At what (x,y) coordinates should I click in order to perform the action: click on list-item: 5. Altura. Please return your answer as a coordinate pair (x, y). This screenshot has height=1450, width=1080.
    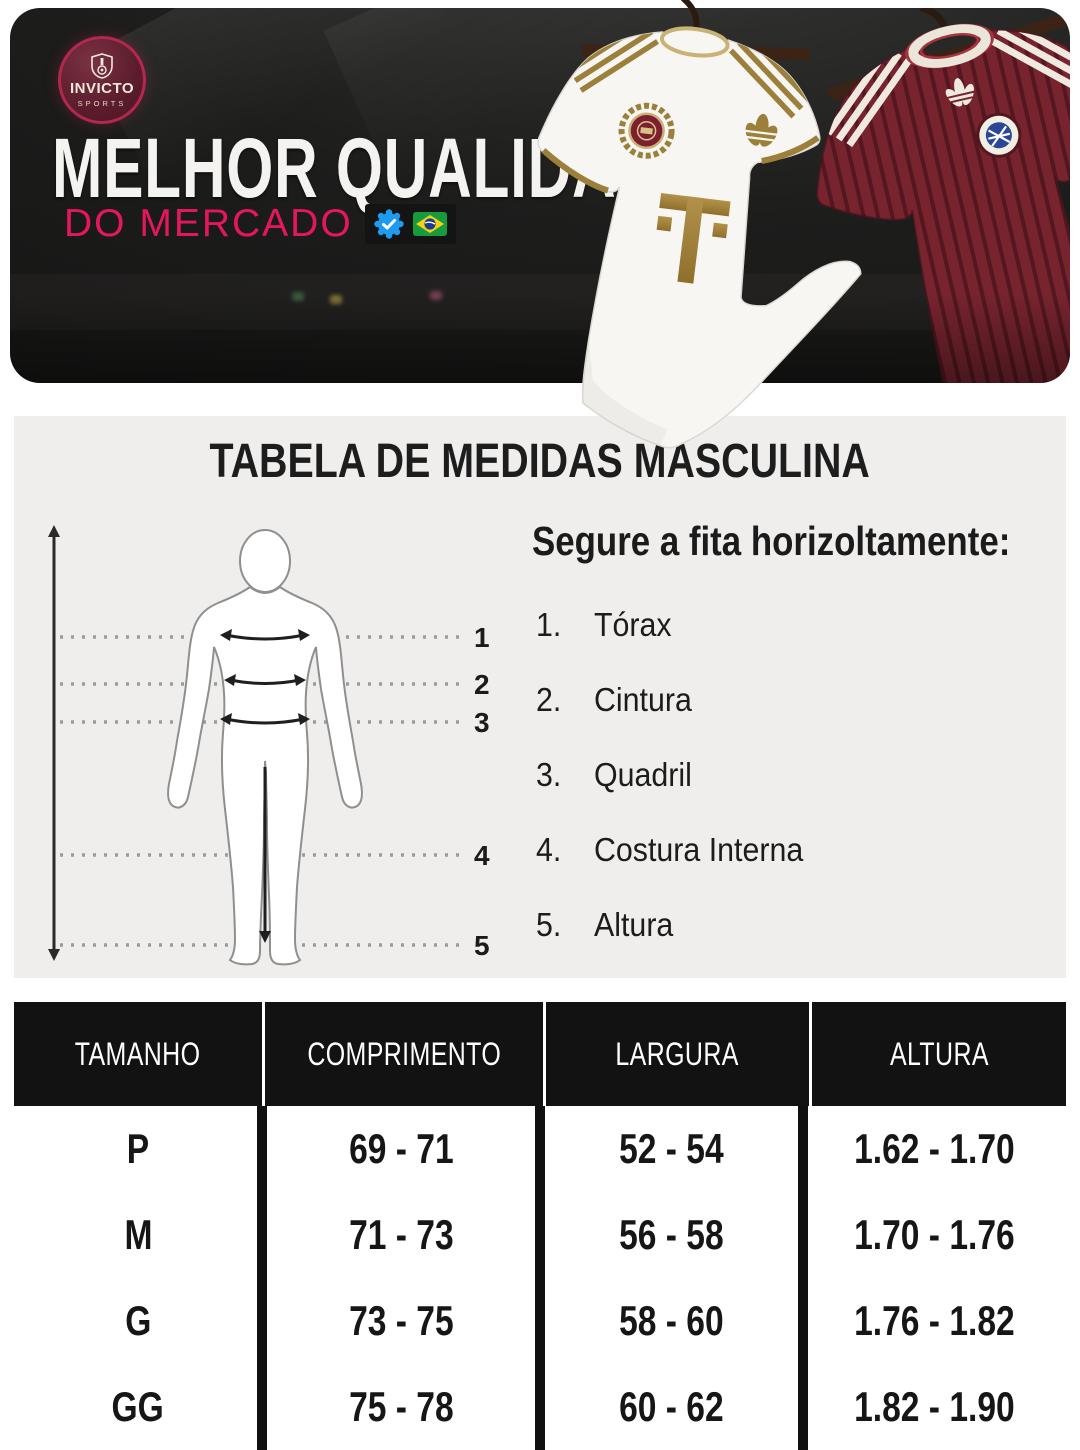
    Looking at the image, I should click on (605, 924).